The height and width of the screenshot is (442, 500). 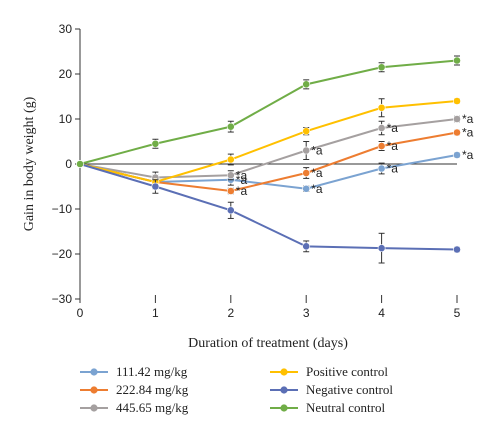 I want to click on y-tick-label: 10, so click(x=66, y=119).